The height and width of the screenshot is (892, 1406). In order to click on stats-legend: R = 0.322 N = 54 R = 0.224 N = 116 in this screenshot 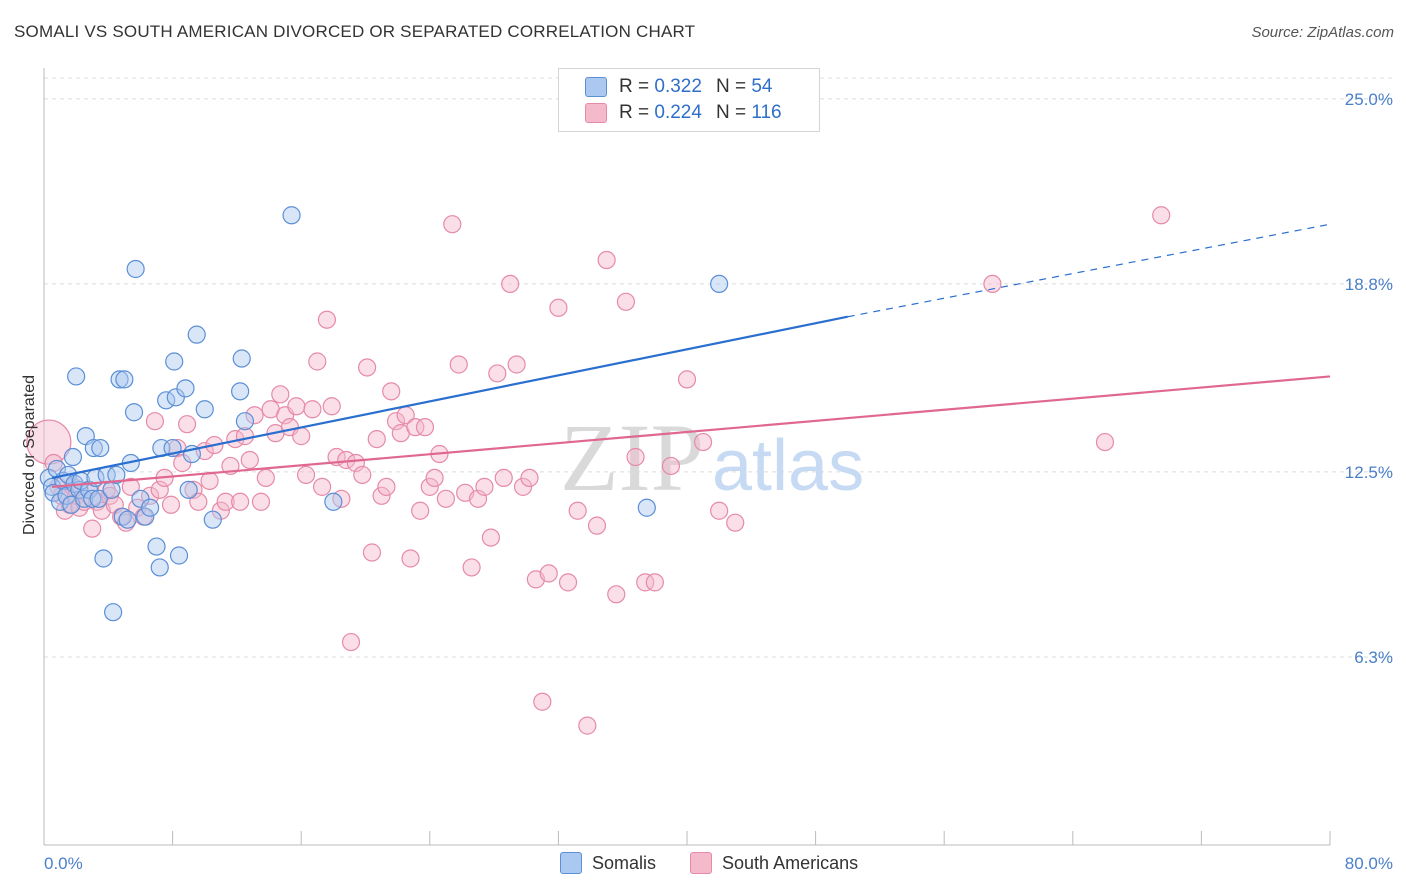, I will do `click(689, 100)`.